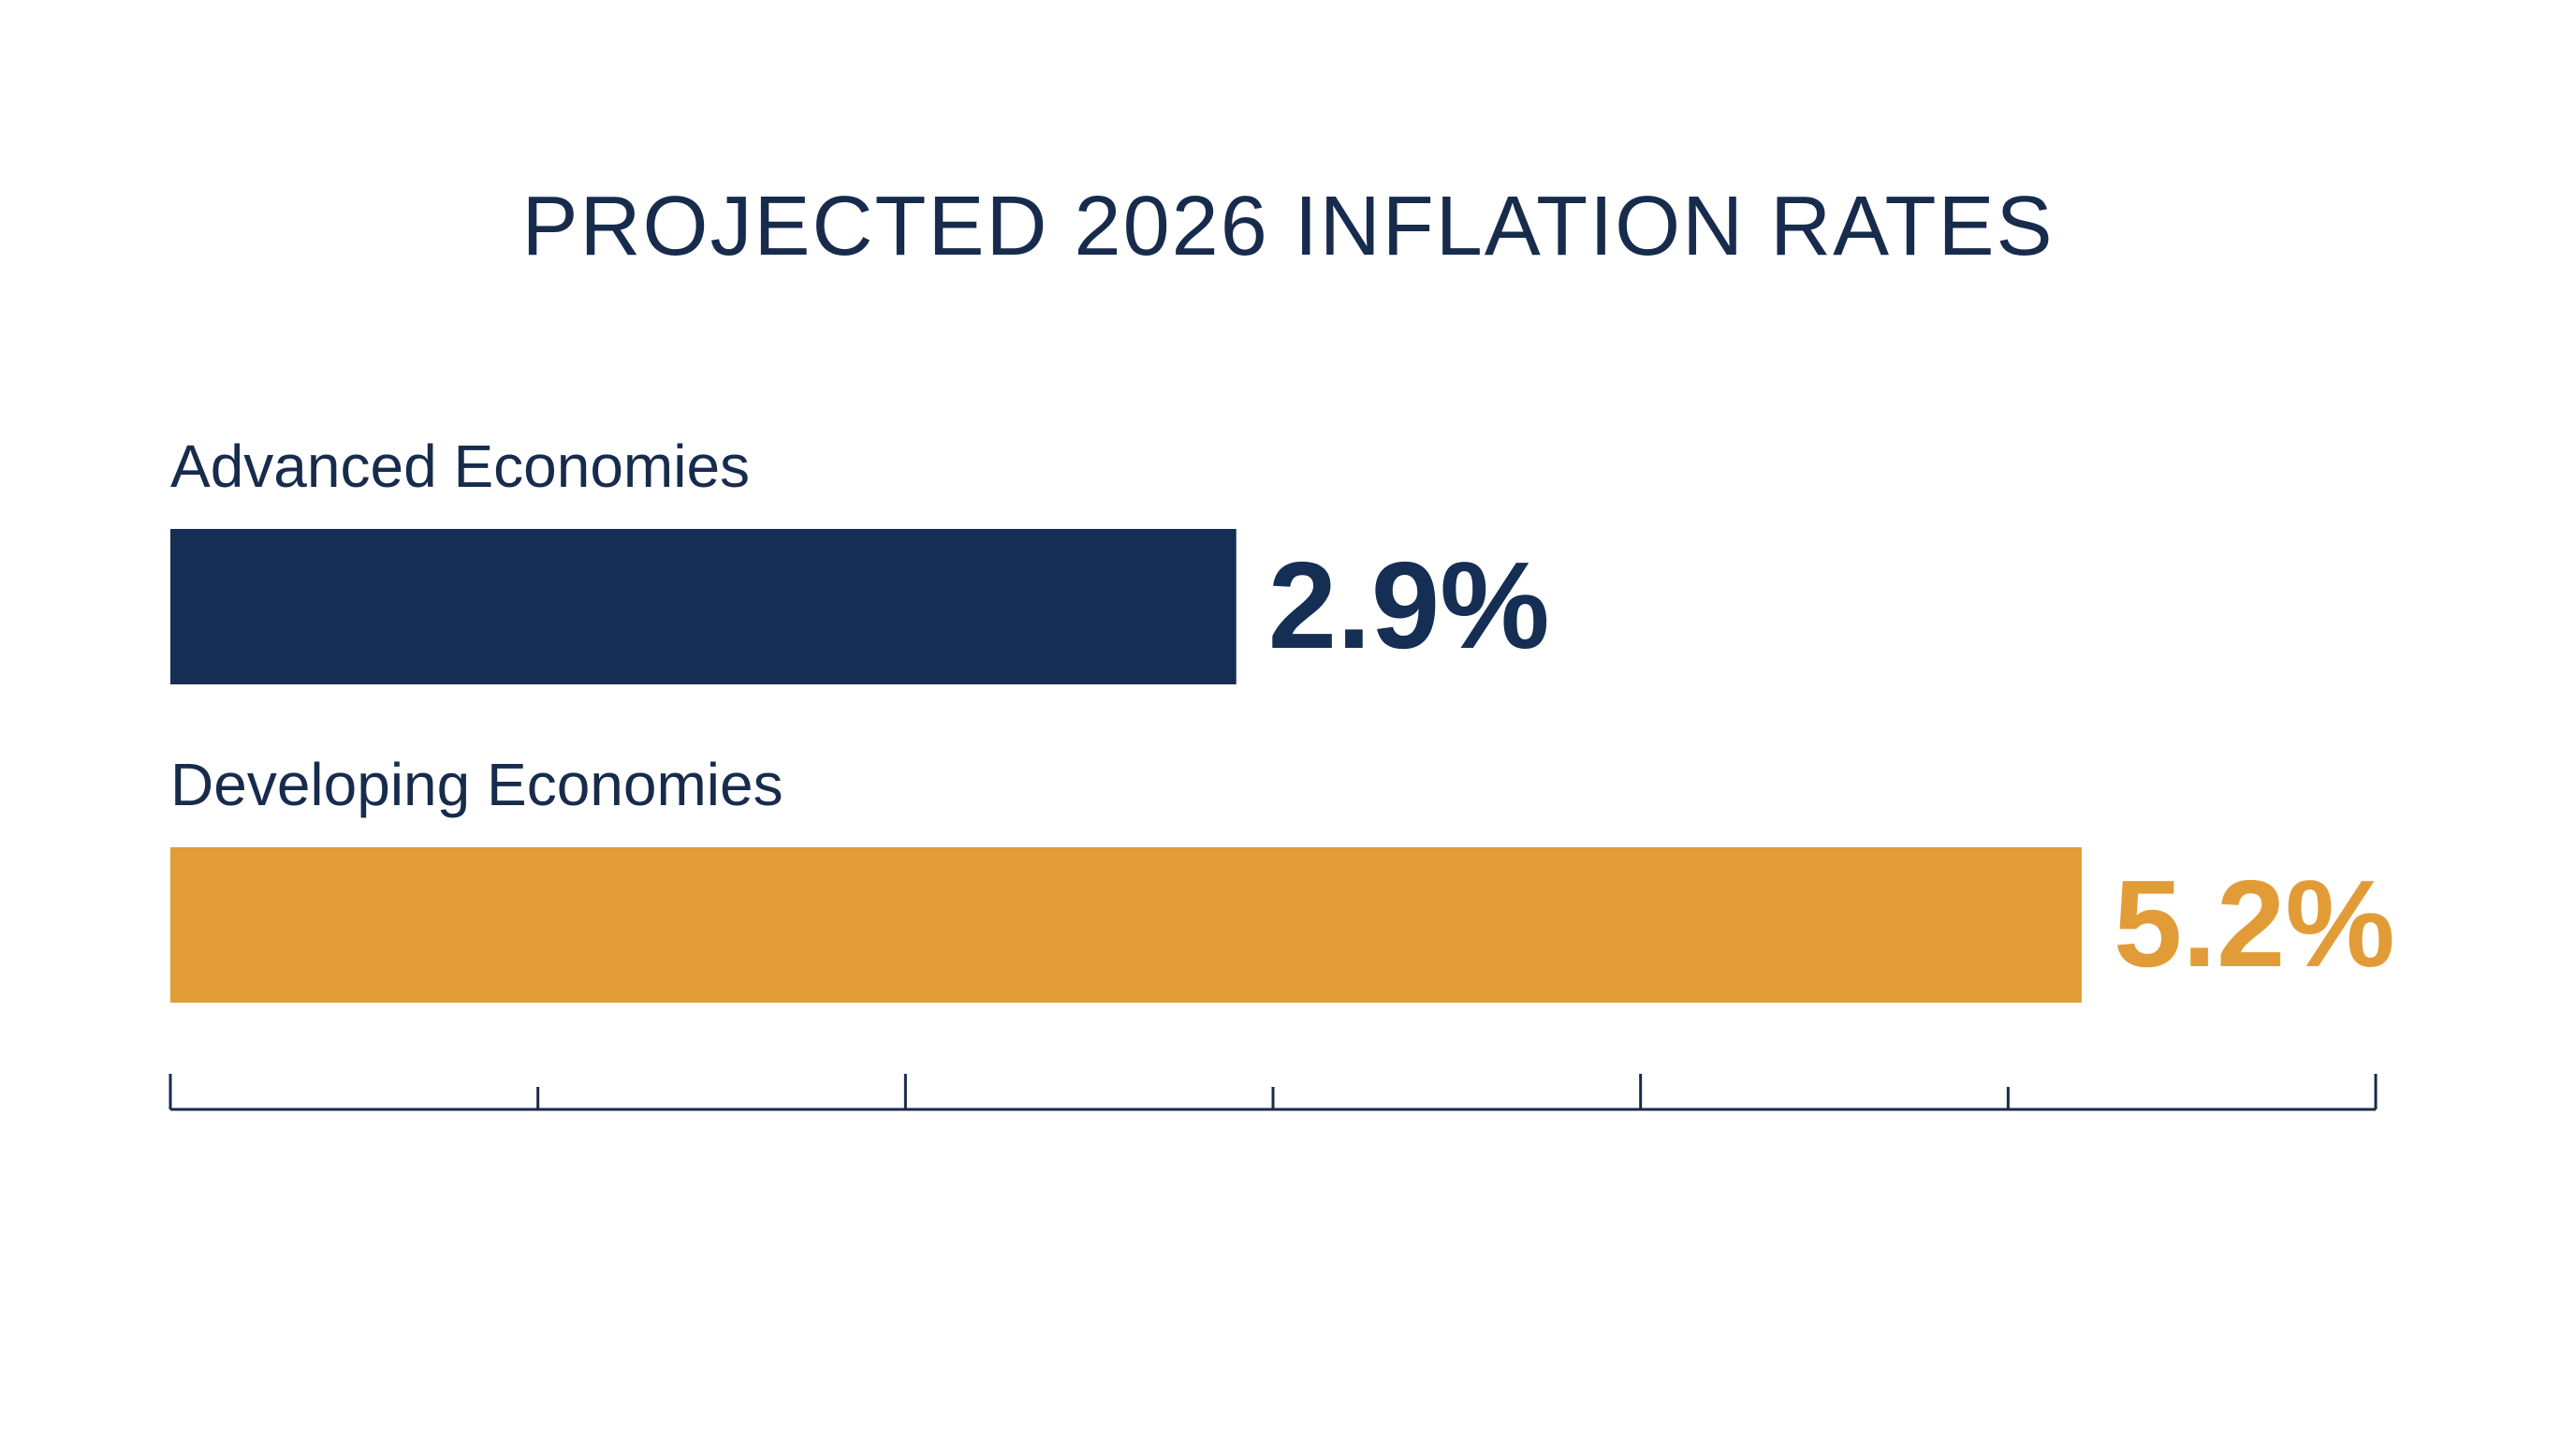 This screenshot has width=2576, height=1438. Describe the element at coordinates (1273, 1092) in the screenshot. I see `x-axis` at that location.